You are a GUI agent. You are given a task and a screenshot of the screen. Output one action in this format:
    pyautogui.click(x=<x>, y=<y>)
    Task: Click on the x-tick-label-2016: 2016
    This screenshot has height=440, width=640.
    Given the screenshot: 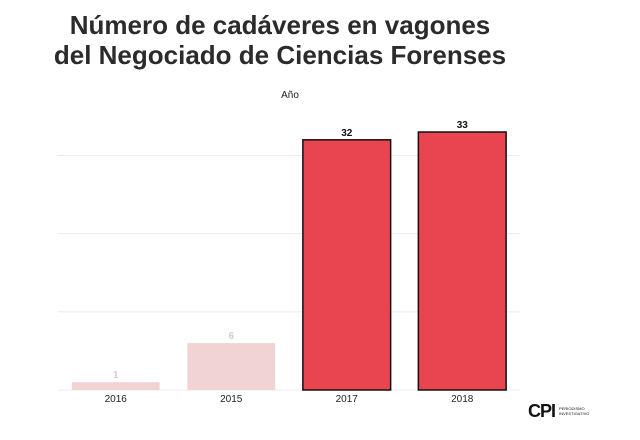 What is the action you would take?
    pyautogui.click(x=116, y=399)
    